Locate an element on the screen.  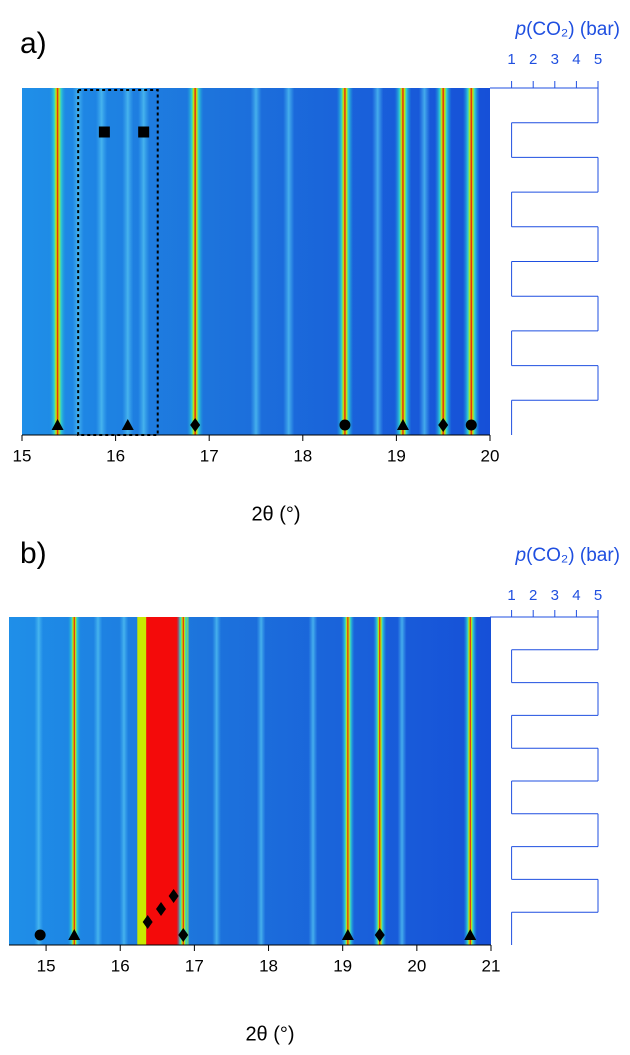
x-tick-label: 21 is located at coordinates (491, 965).